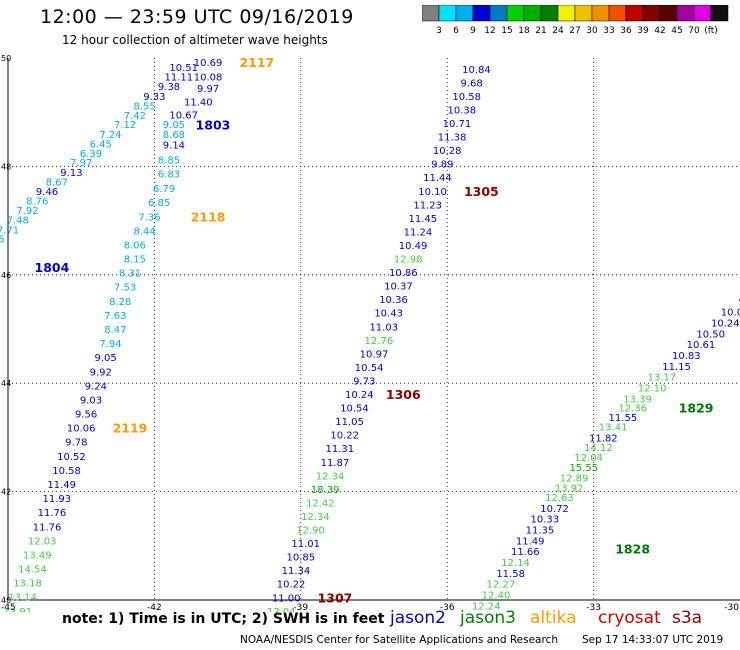  What do you see at coordinates (154, 97) in the screenshot?
I see `wave-height-label: 9.33` at bounding box center [154, 97].